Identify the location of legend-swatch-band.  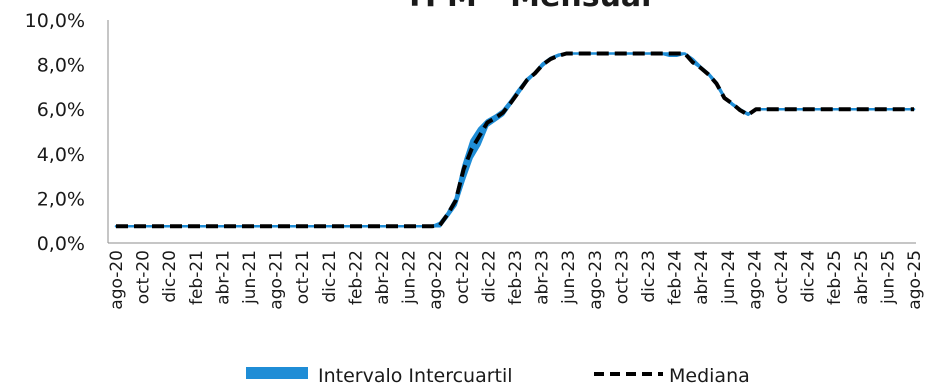
(277, 373).